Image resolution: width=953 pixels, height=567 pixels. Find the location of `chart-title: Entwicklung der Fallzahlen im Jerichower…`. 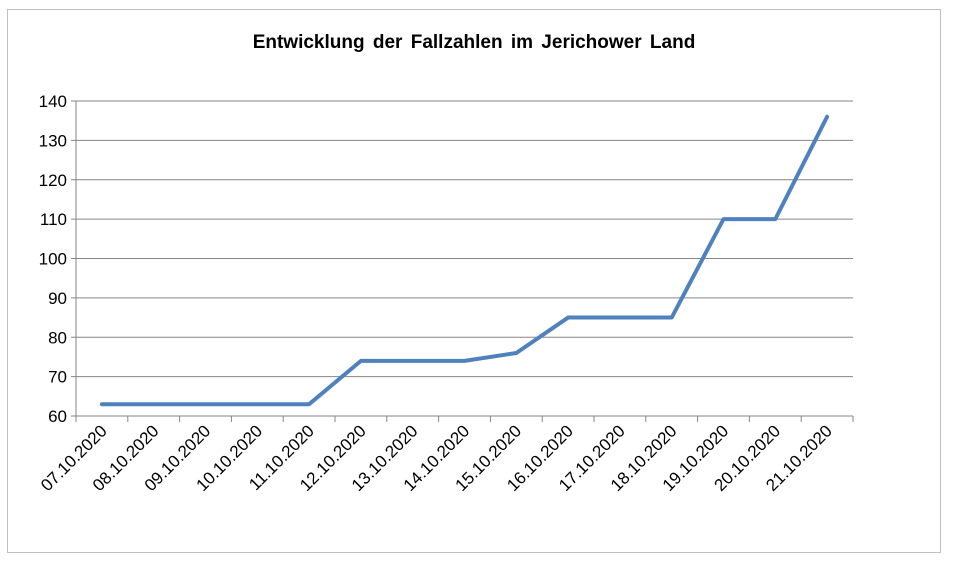

chart-title: Entwicklung der Fallzahlen im Jerichower… is located at coordinates (474, 42).